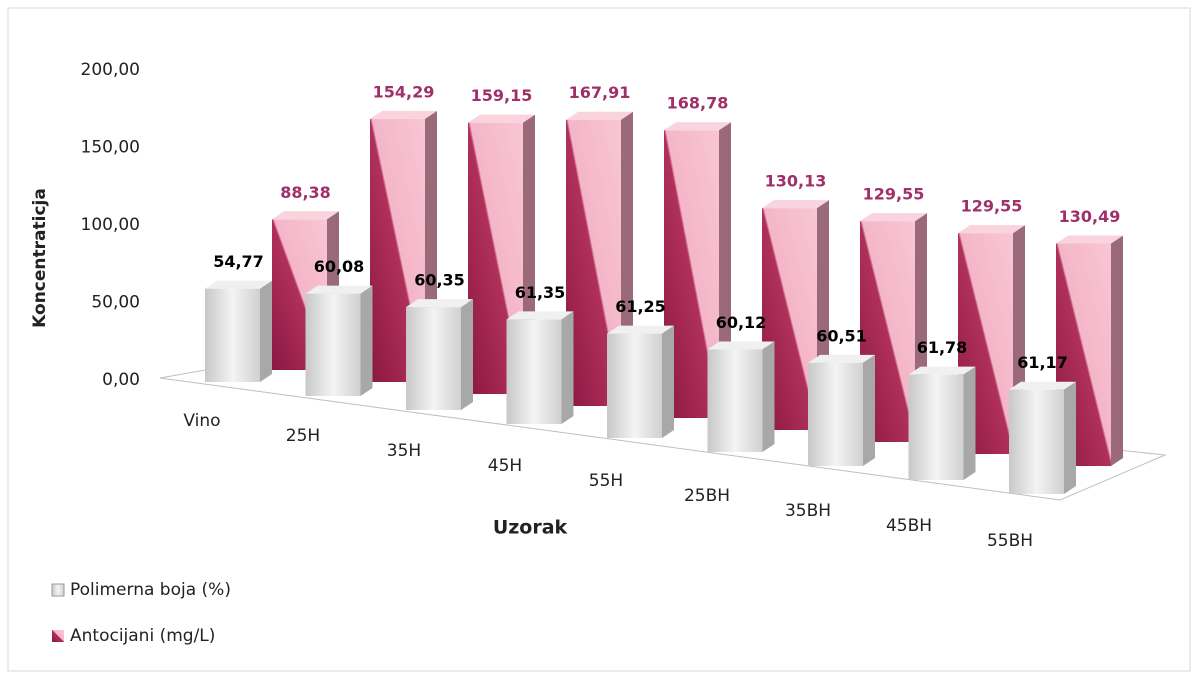 Image resolution: width=1198 pixels, height=679 pixels. Describe the element at coordinates (110, 225) in the screenshot. I see `y-tick-label: 100,00` at that location.